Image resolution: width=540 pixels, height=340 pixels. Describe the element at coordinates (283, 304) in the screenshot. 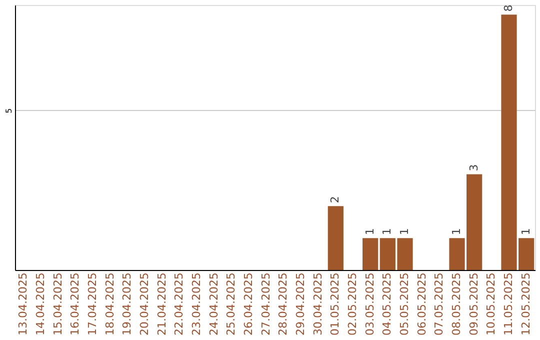

I see `x-tick-label: 28.04.2025` at that location.